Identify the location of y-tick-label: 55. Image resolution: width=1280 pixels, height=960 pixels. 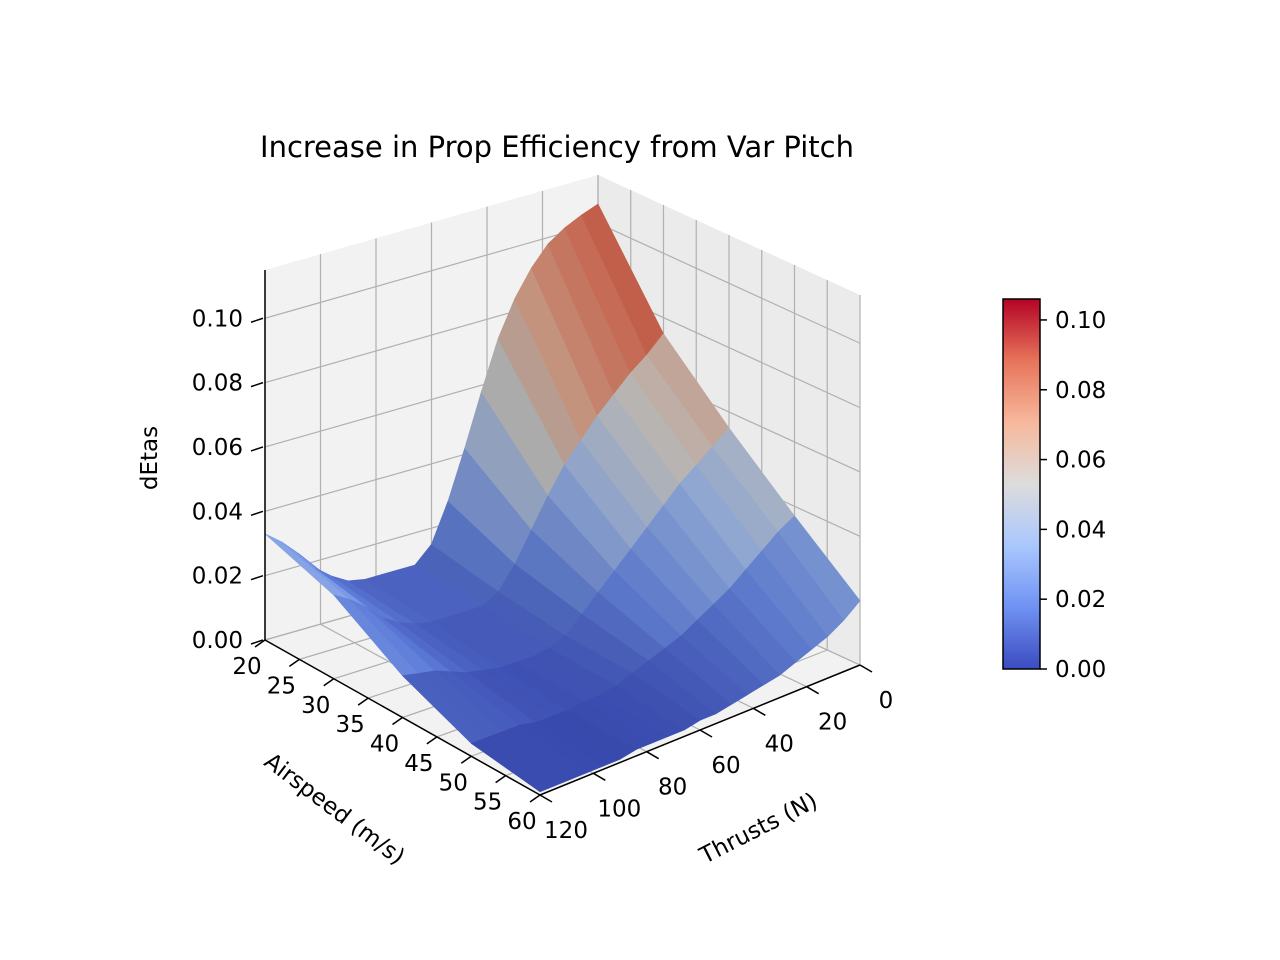
(487, 803).